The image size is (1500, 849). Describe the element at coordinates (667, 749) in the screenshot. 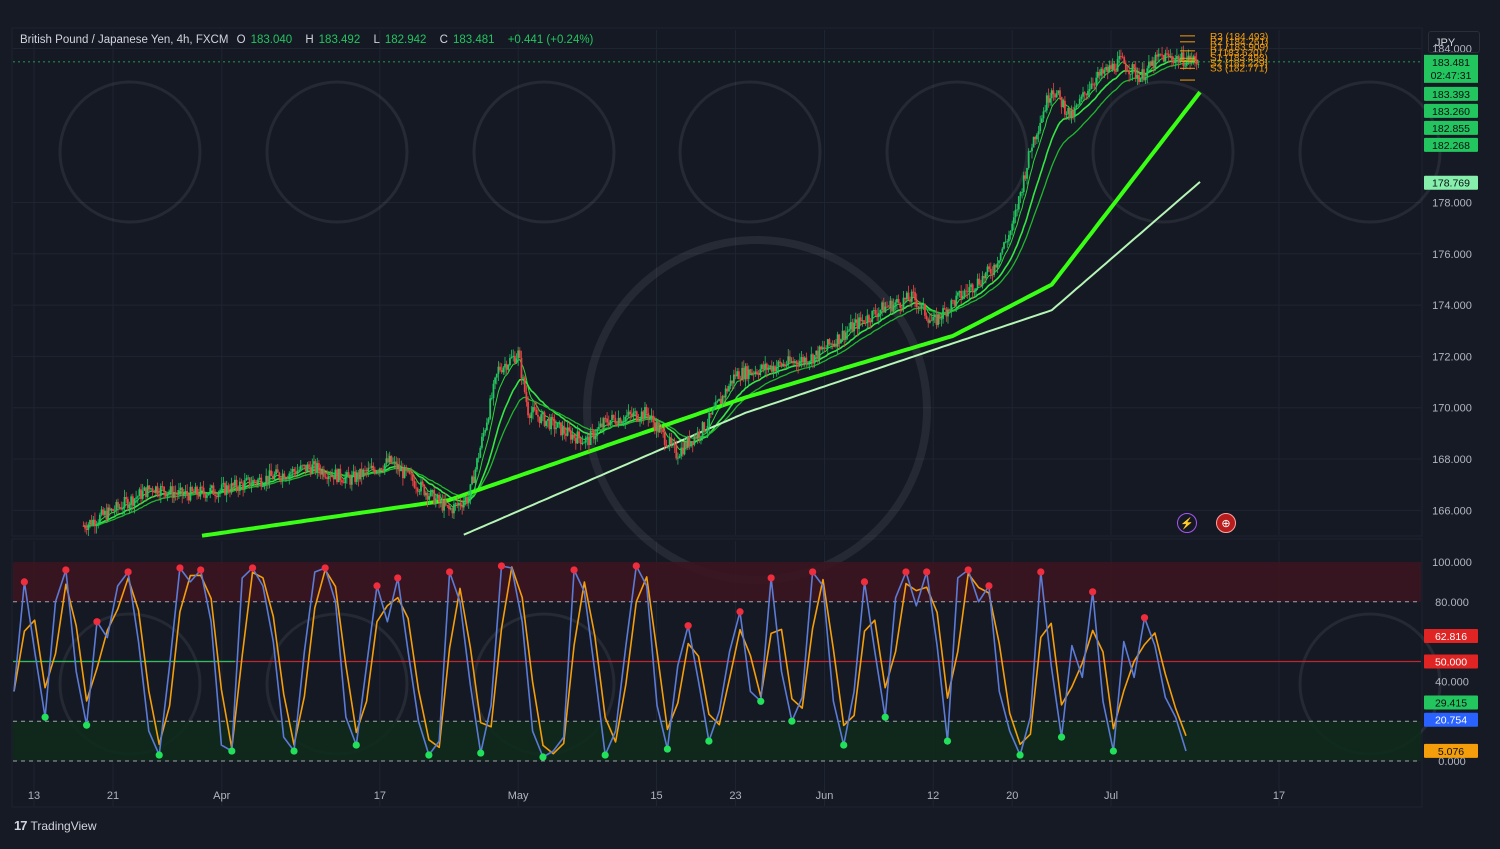

I see `oversold-marker` at that location.